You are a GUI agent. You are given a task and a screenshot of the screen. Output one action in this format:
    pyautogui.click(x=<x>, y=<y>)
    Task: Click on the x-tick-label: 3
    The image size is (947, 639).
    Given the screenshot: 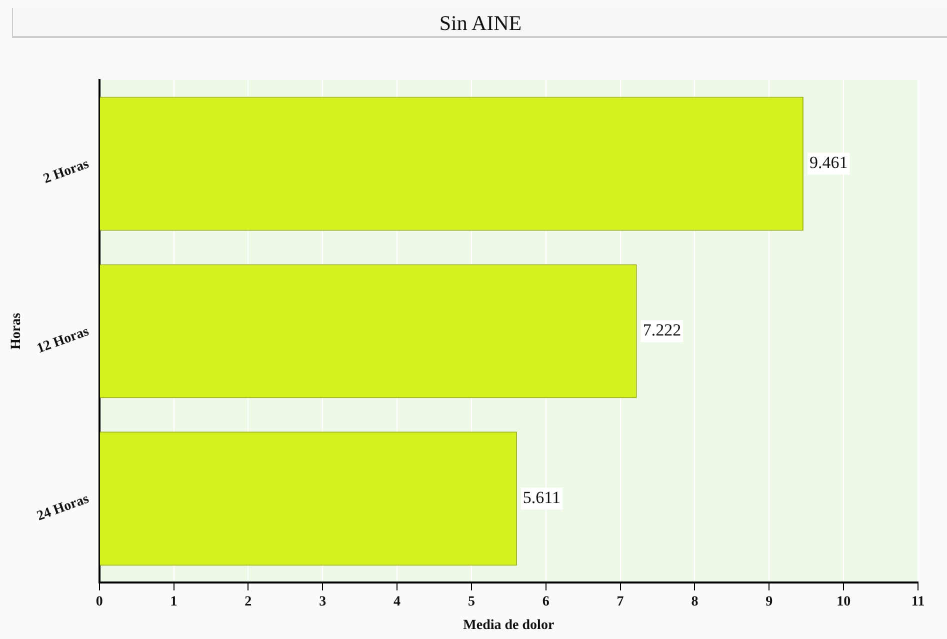 What is the action you would take?
    pyautogui.click(x=322, y=602)
    